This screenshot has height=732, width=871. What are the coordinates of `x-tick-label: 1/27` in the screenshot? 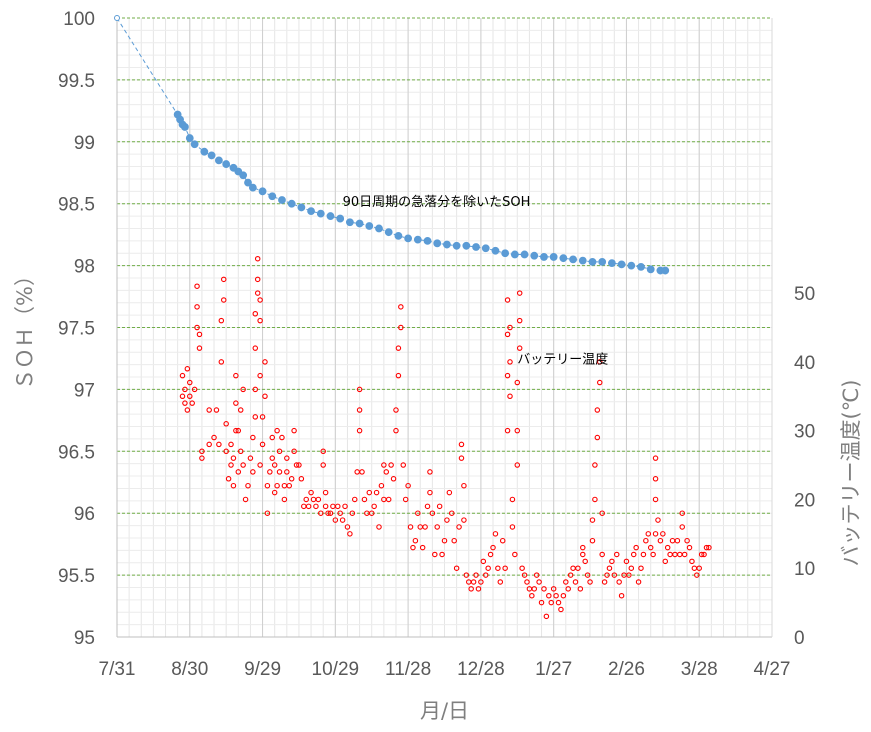 It's located at (553, 669).